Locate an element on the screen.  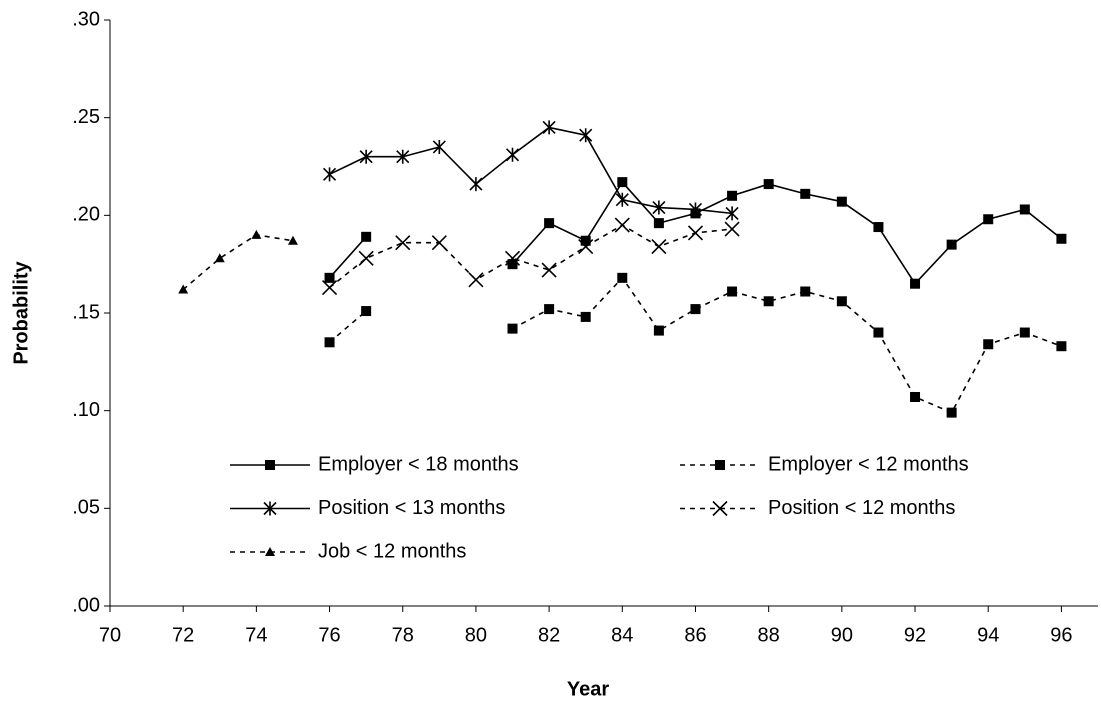
x-tick-label: 84 is located at coordinates (622, 635).